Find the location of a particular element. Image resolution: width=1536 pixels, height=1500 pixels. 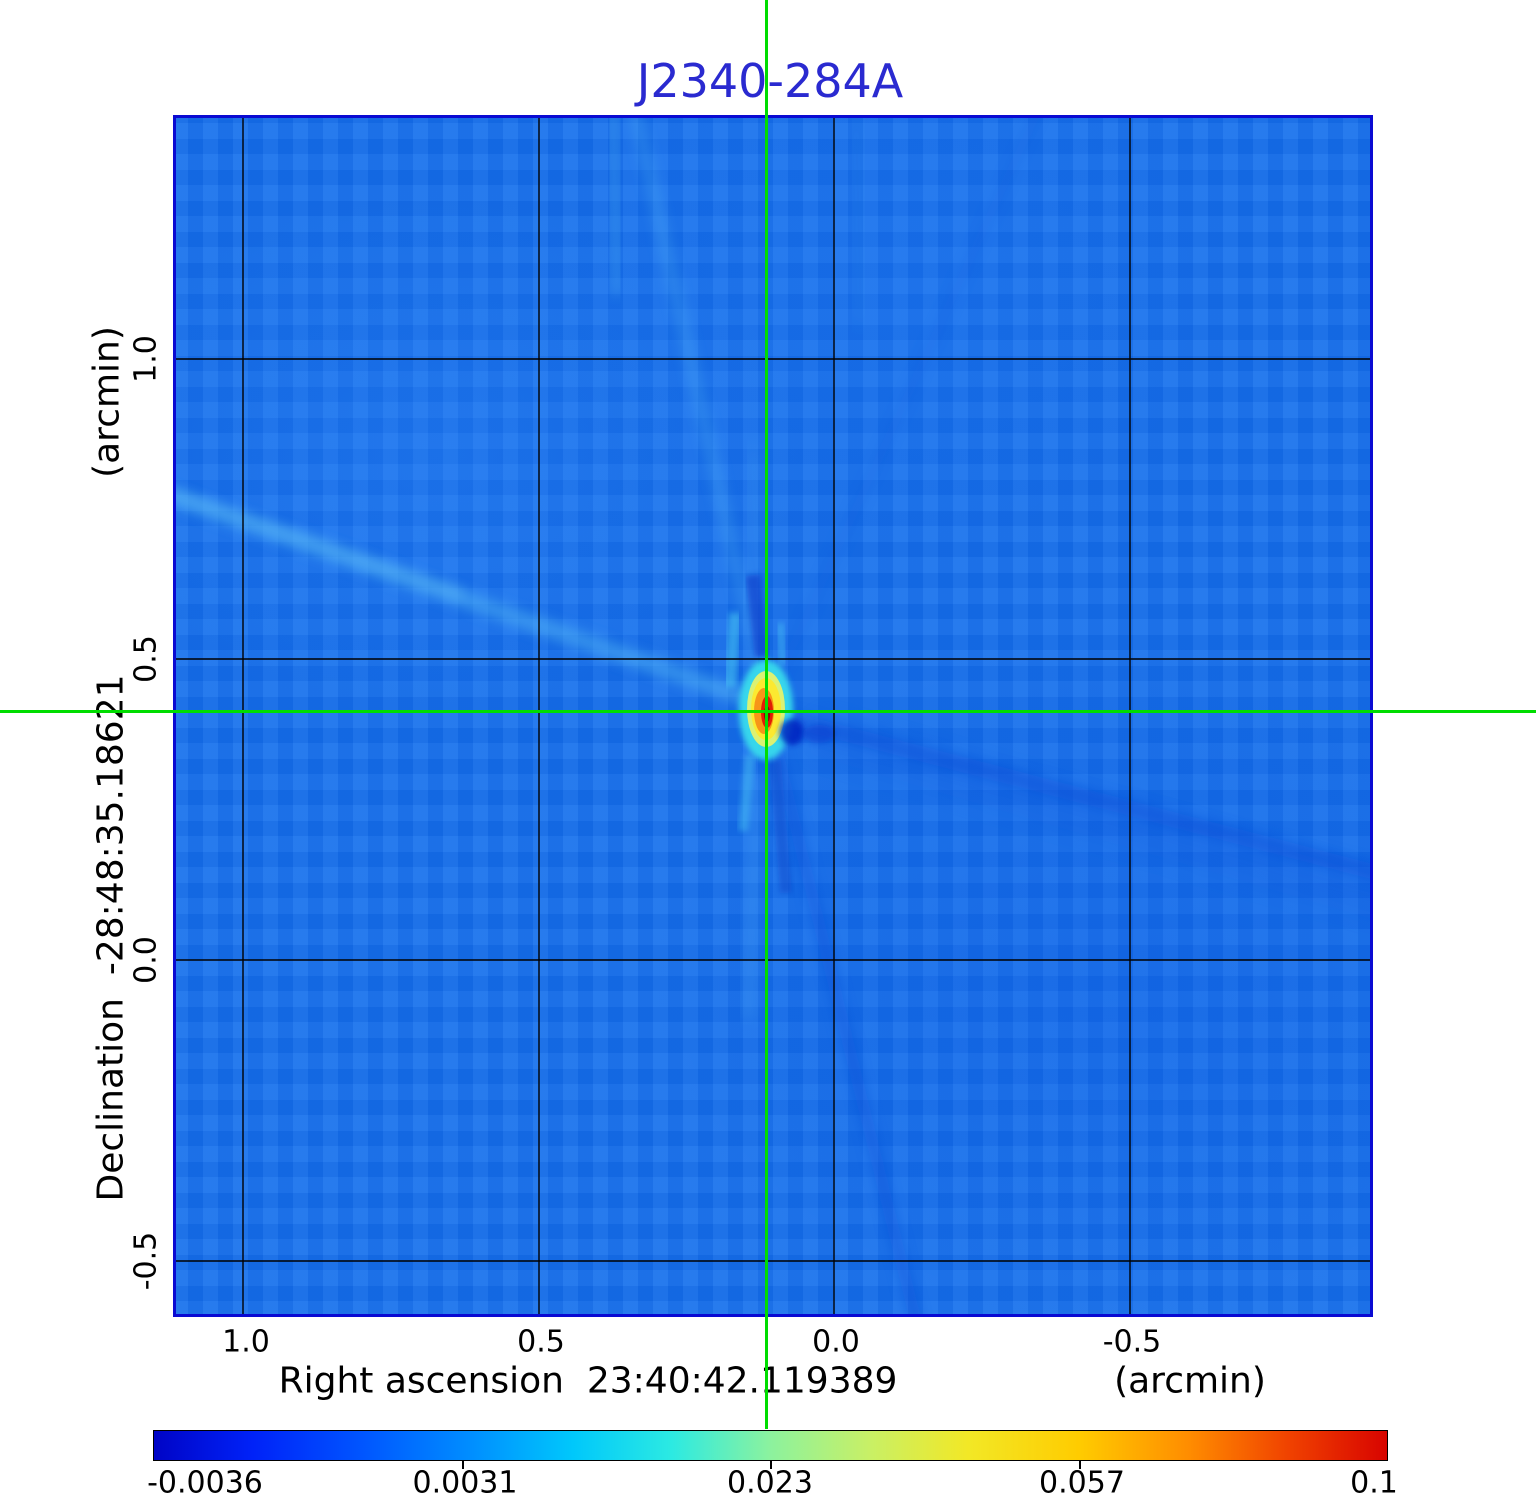

y-tick-label-0.0: 0.0 is located at coordinates (146, 960).